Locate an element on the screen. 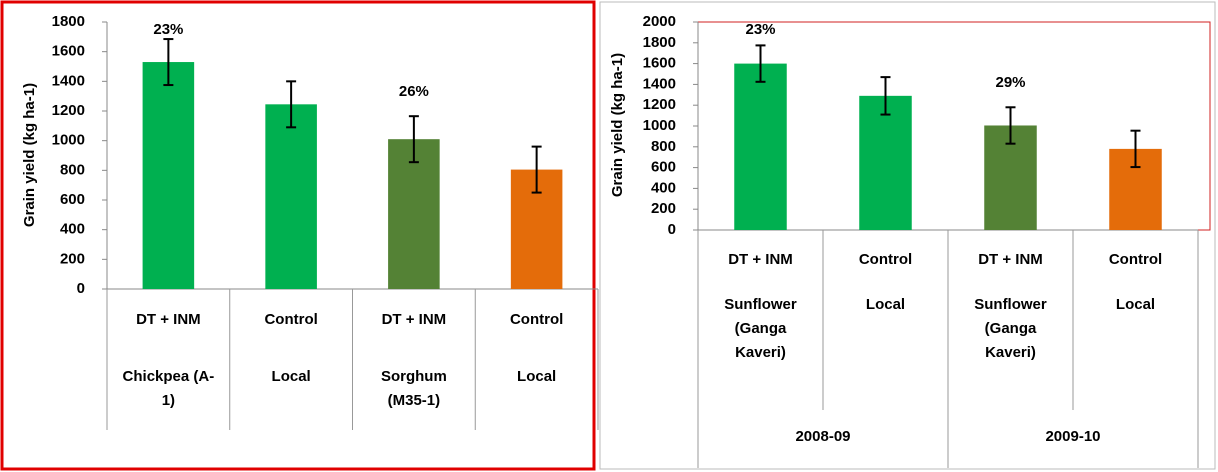 Image resolution: width=1218 pixels, height=472 pixels. group-label: 2009-10 is located at coordinates (1073, 436).